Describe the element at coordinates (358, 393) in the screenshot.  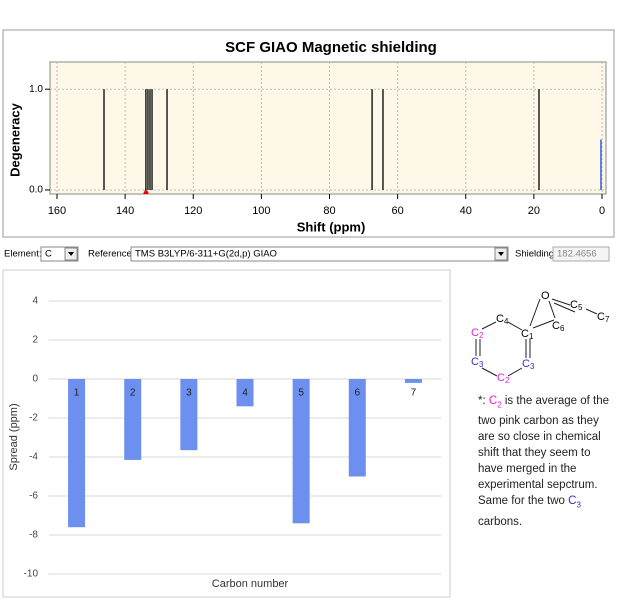
I see `x-tick-label: 6` at that location.